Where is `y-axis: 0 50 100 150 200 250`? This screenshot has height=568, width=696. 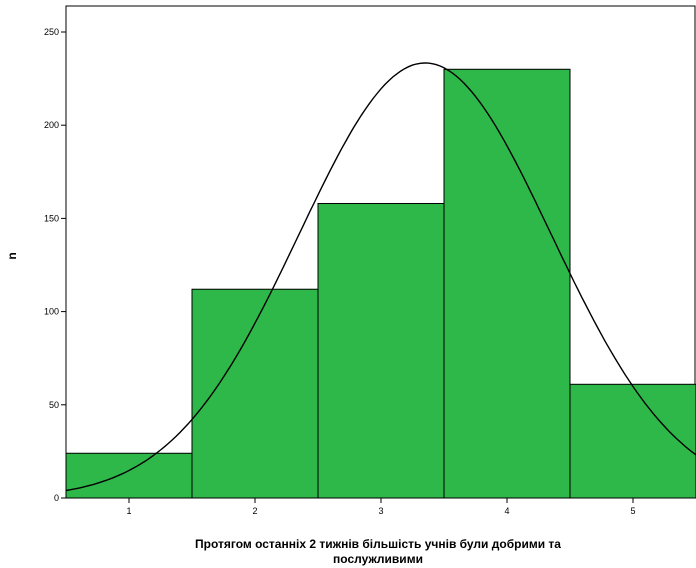
y-axis: 0 50 100 150 200 250 is located at coordinates (55, 265).